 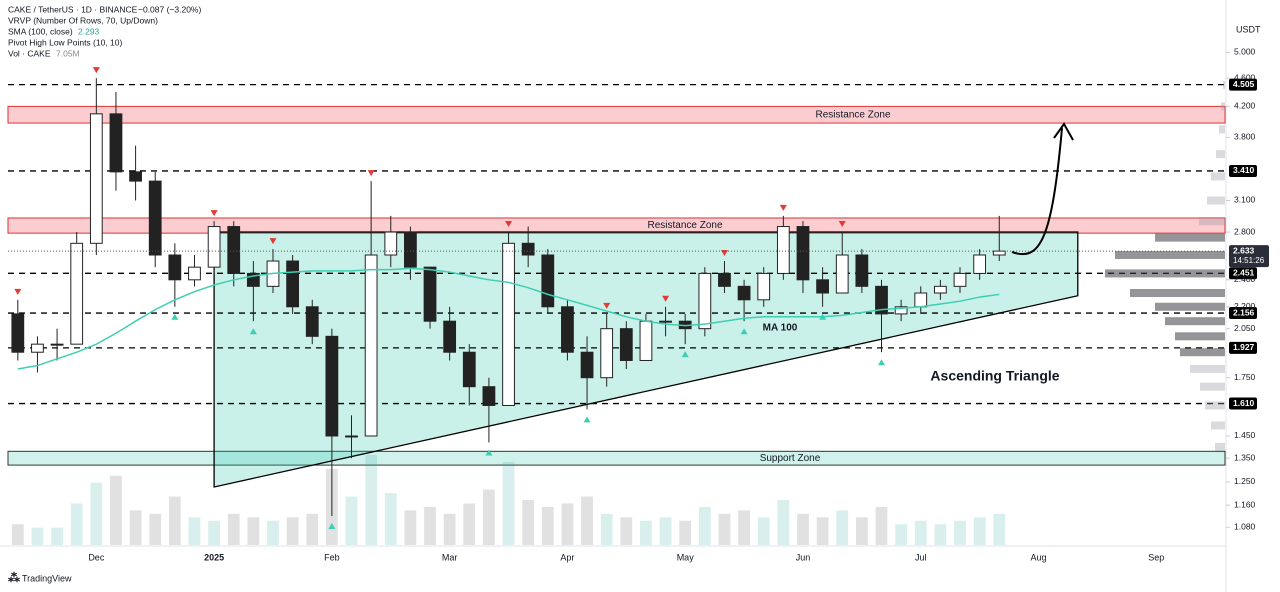 I want to click on x-tick-label: Apr, so click(x=567, y=557).